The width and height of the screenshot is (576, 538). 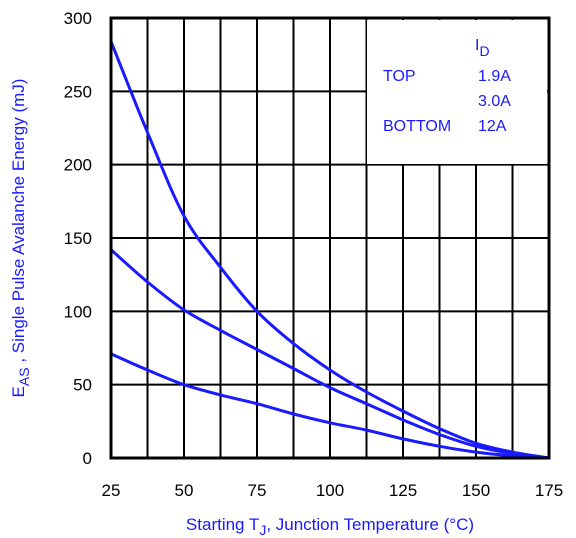 What do you see at coordinates (403, 490) in the screenshot?
I see `x-tick-label: 125` at bounding box center [403, 490].